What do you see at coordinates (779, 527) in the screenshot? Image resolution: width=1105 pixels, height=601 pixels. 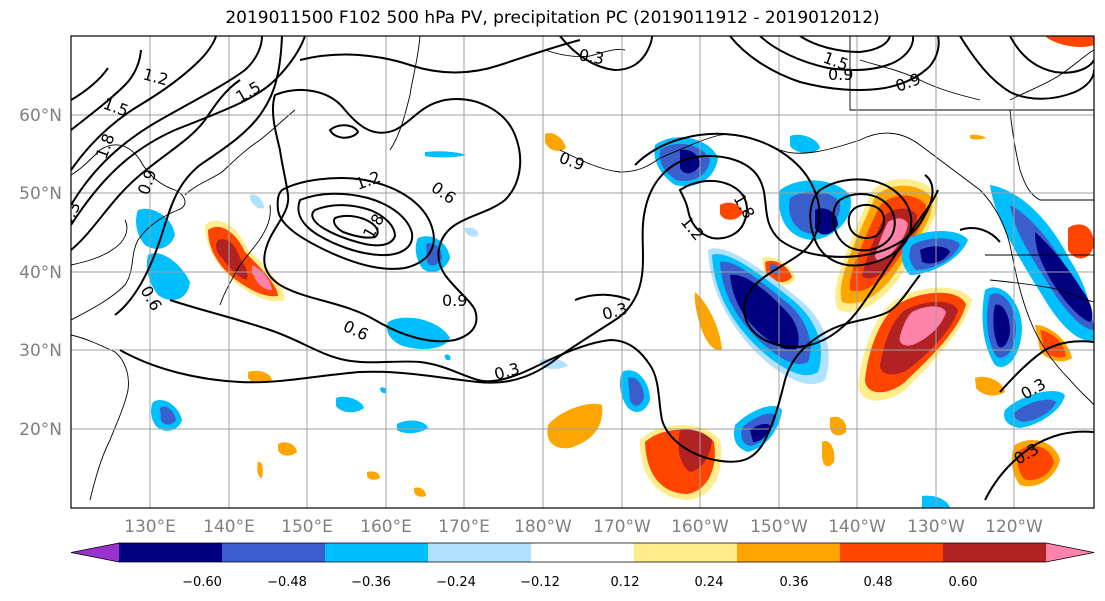 I see `lon-label: 150°W` at bounding box center [779, 527].